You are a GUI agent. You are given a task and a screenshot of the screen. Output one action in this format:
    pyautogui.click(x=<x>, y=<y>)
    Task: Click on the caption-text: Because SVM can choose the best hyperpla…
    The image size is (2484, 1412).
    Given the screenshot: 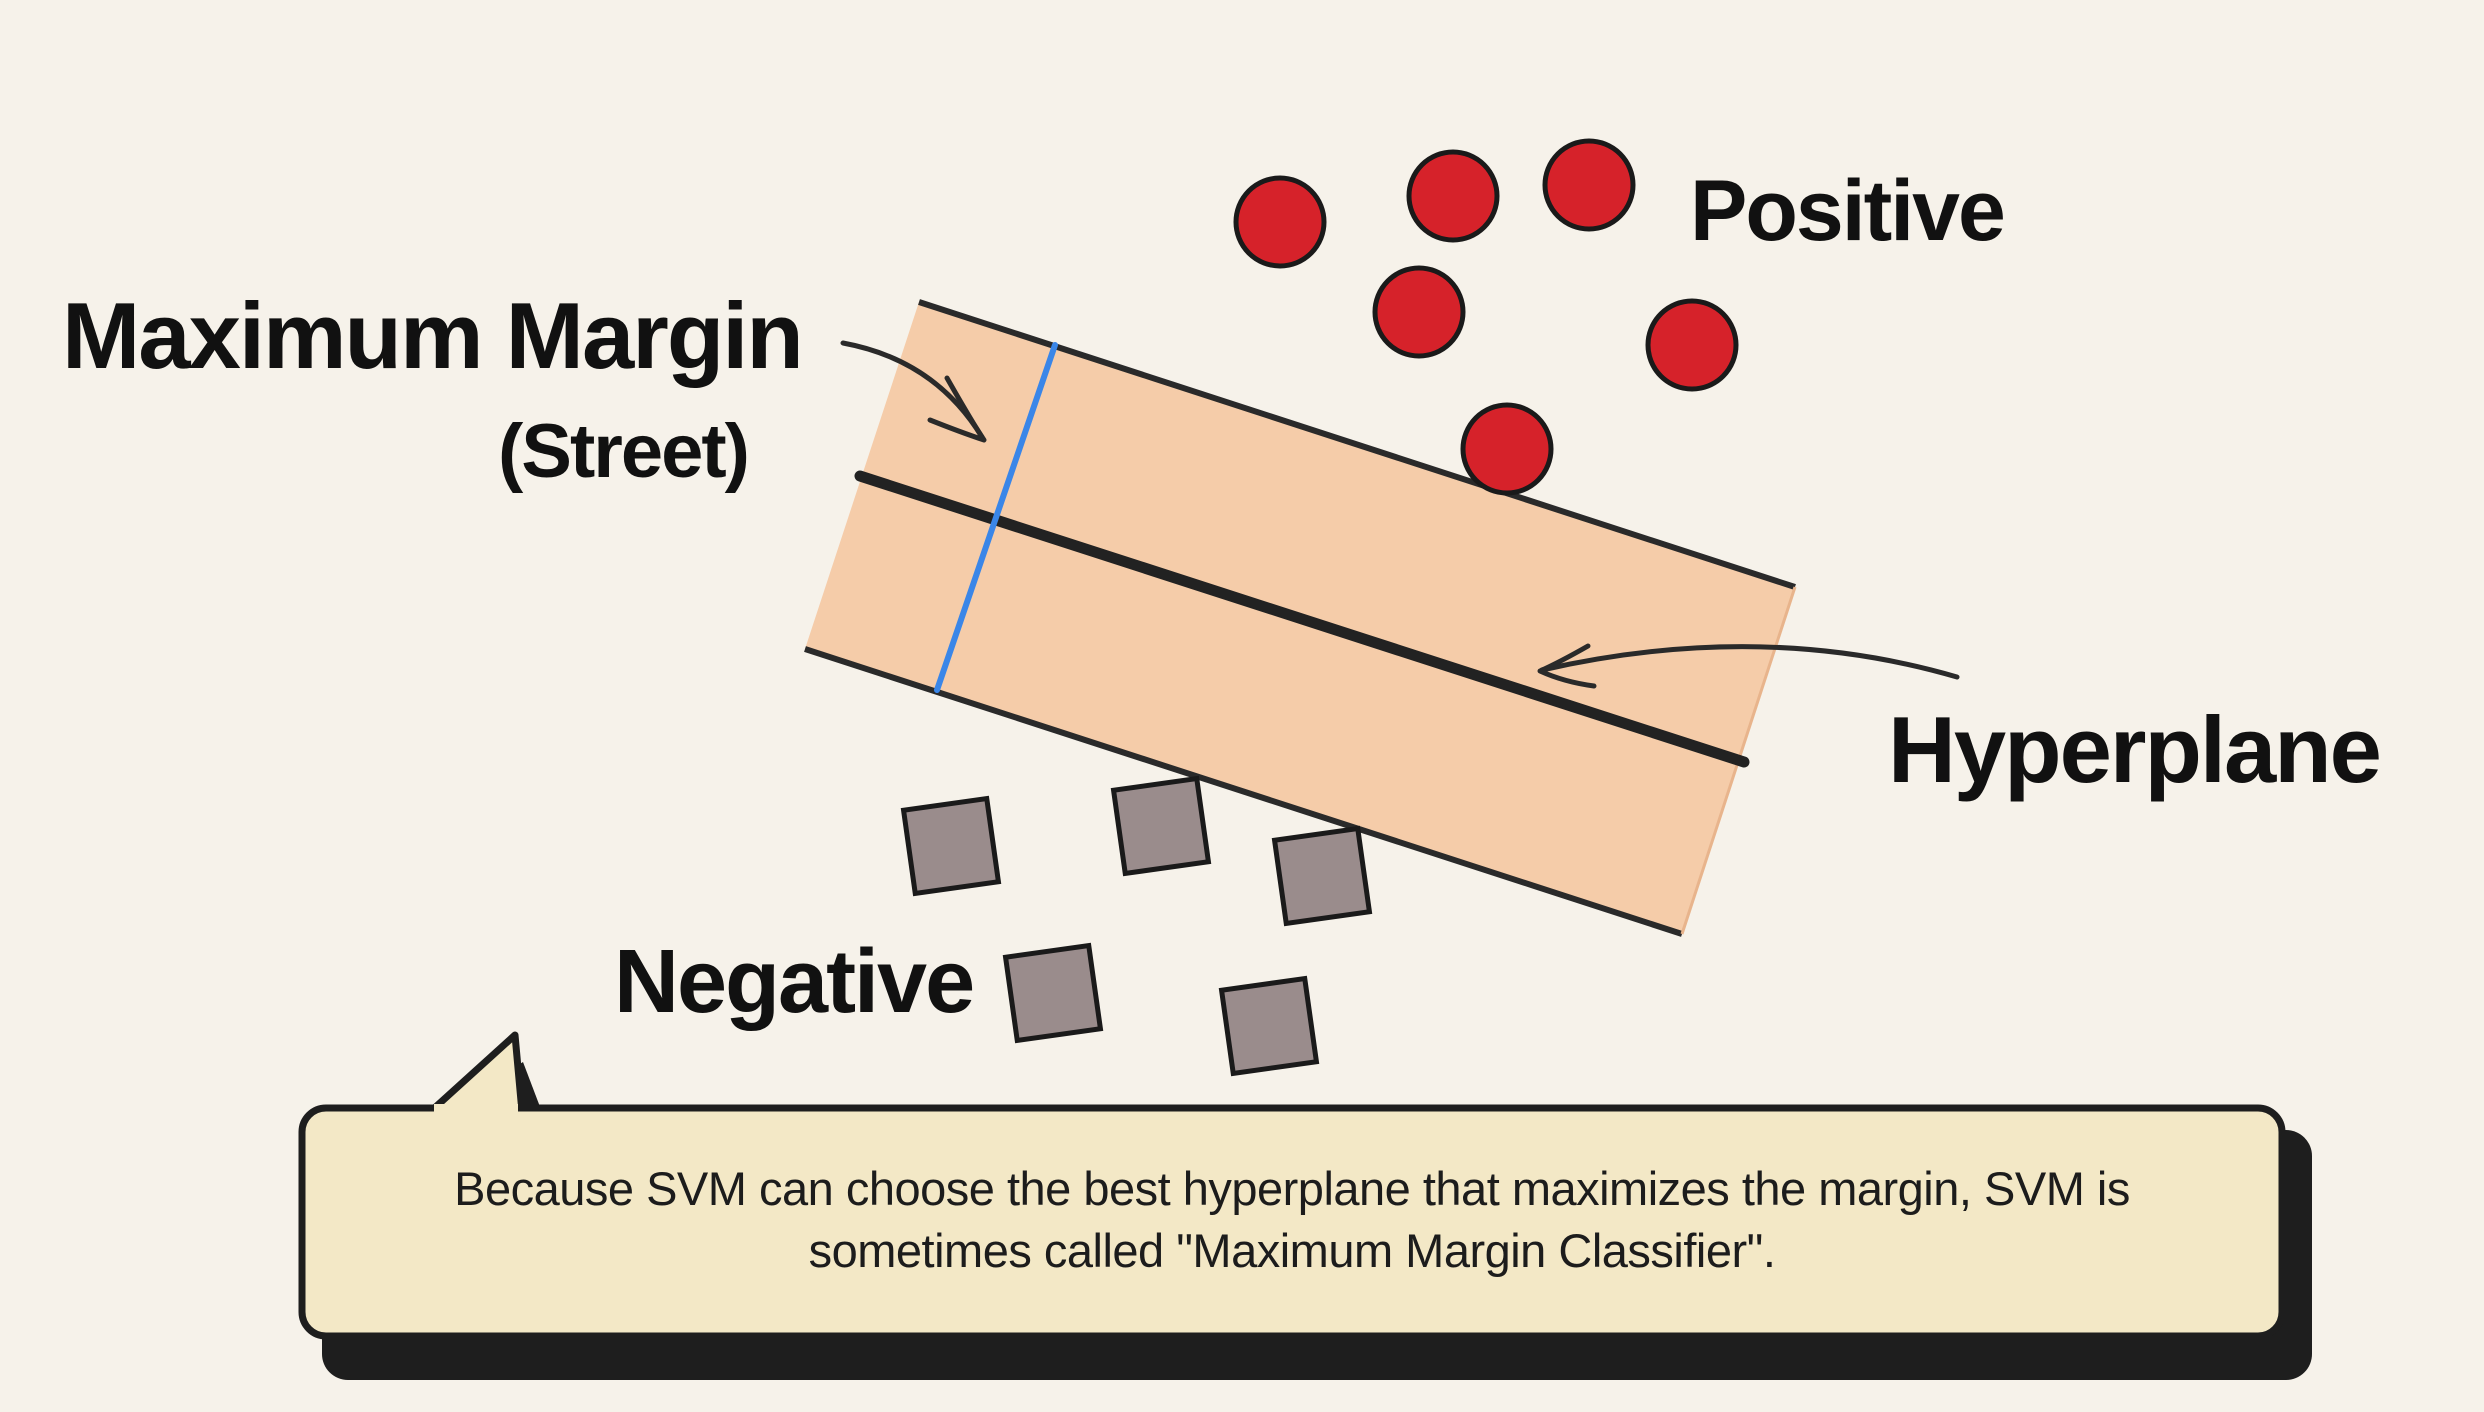 What is the action you would take?
    pyautogui.click(x=1292, y=1219)
    